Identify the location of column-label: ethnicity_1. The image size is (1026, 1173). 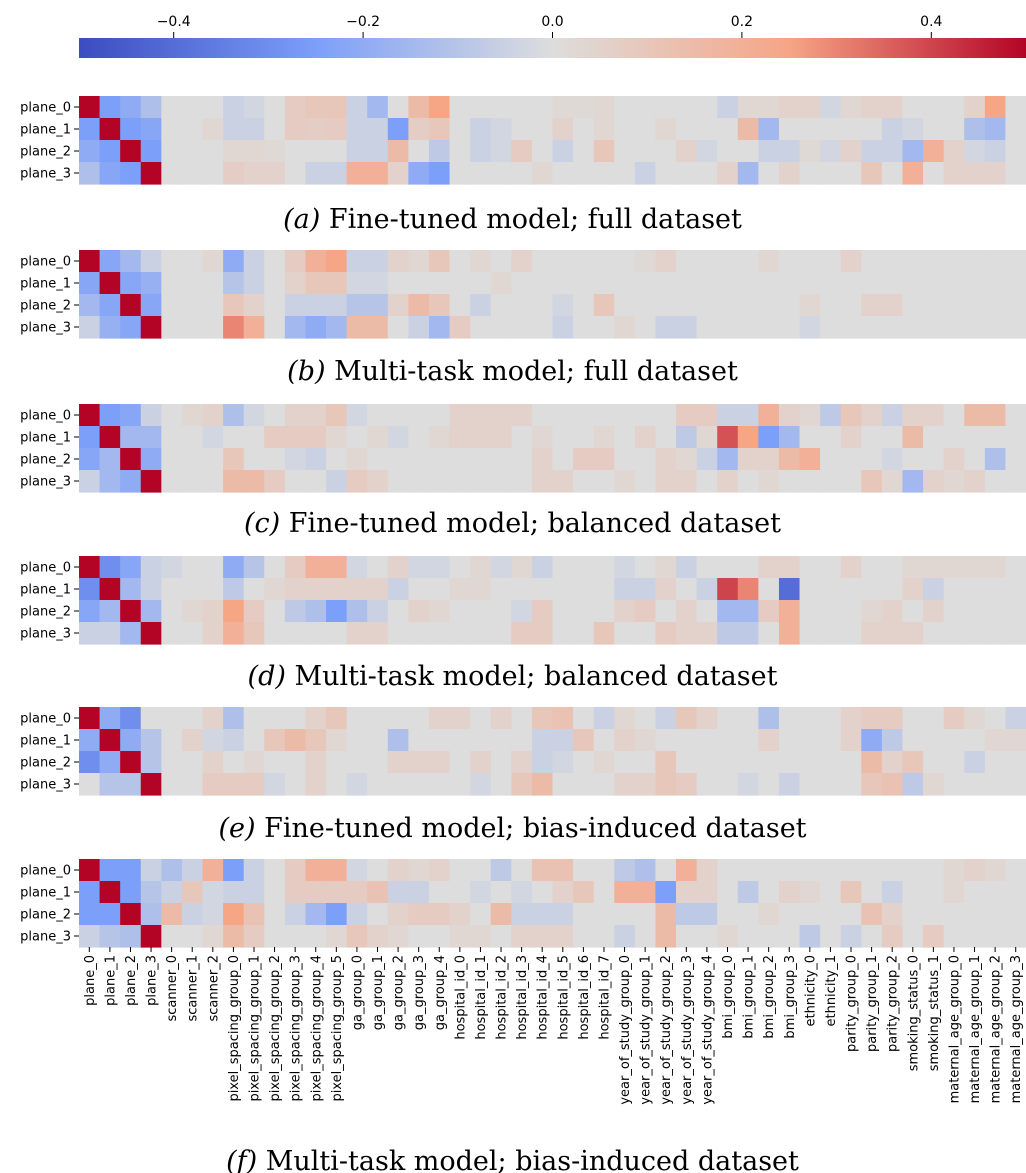
(831, 991).